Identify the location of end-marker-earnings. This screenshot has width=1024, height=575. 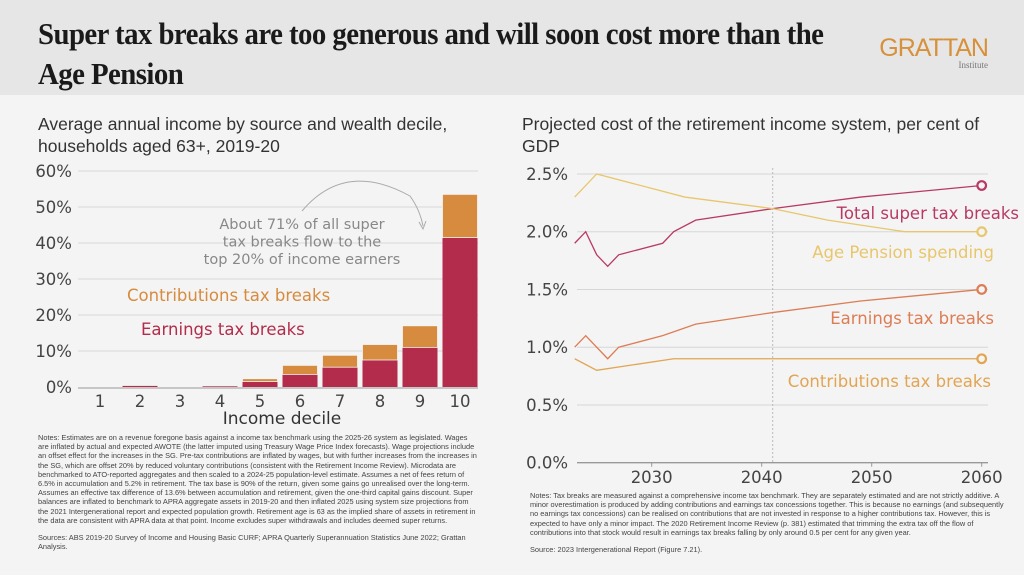
(982, 289).